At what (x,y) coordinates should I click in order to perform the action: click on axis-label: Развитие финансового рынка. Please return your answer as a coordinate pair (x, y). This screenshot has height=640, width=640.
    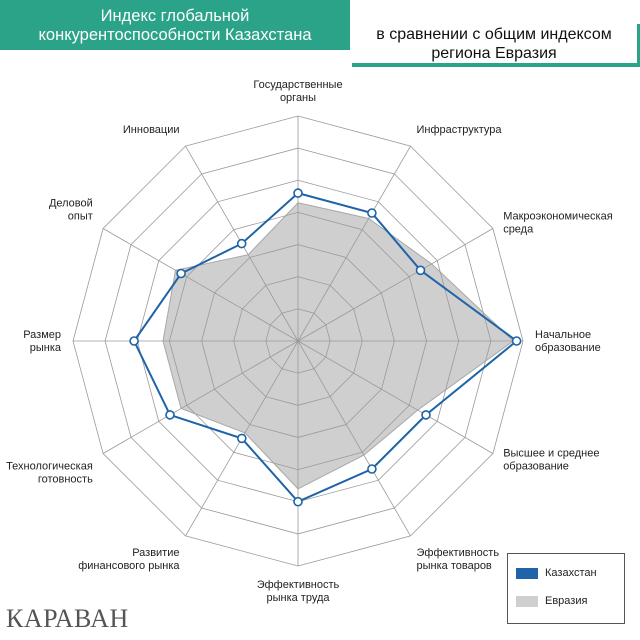
    Looking at the image, I should click on (129, 559).